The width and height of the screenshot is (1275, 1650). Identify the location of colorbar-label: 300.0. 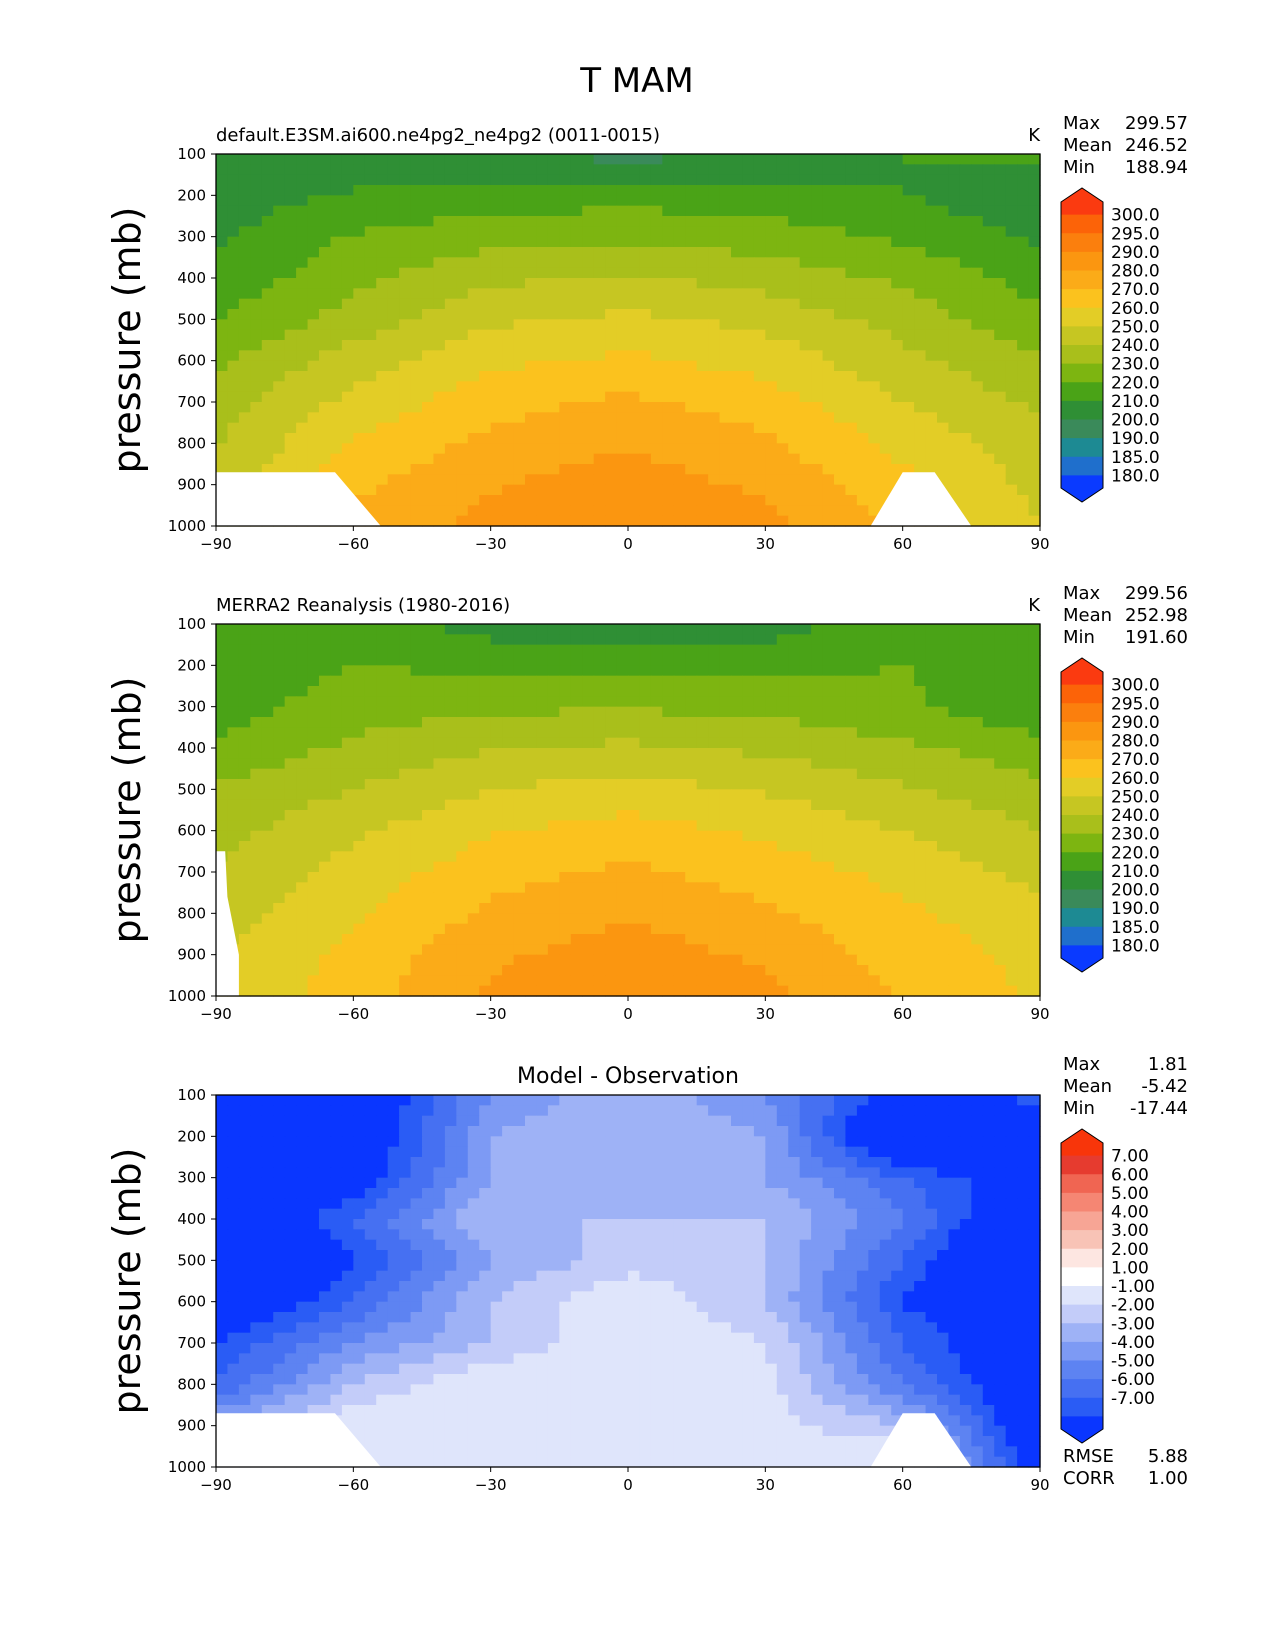
(1135, 216).